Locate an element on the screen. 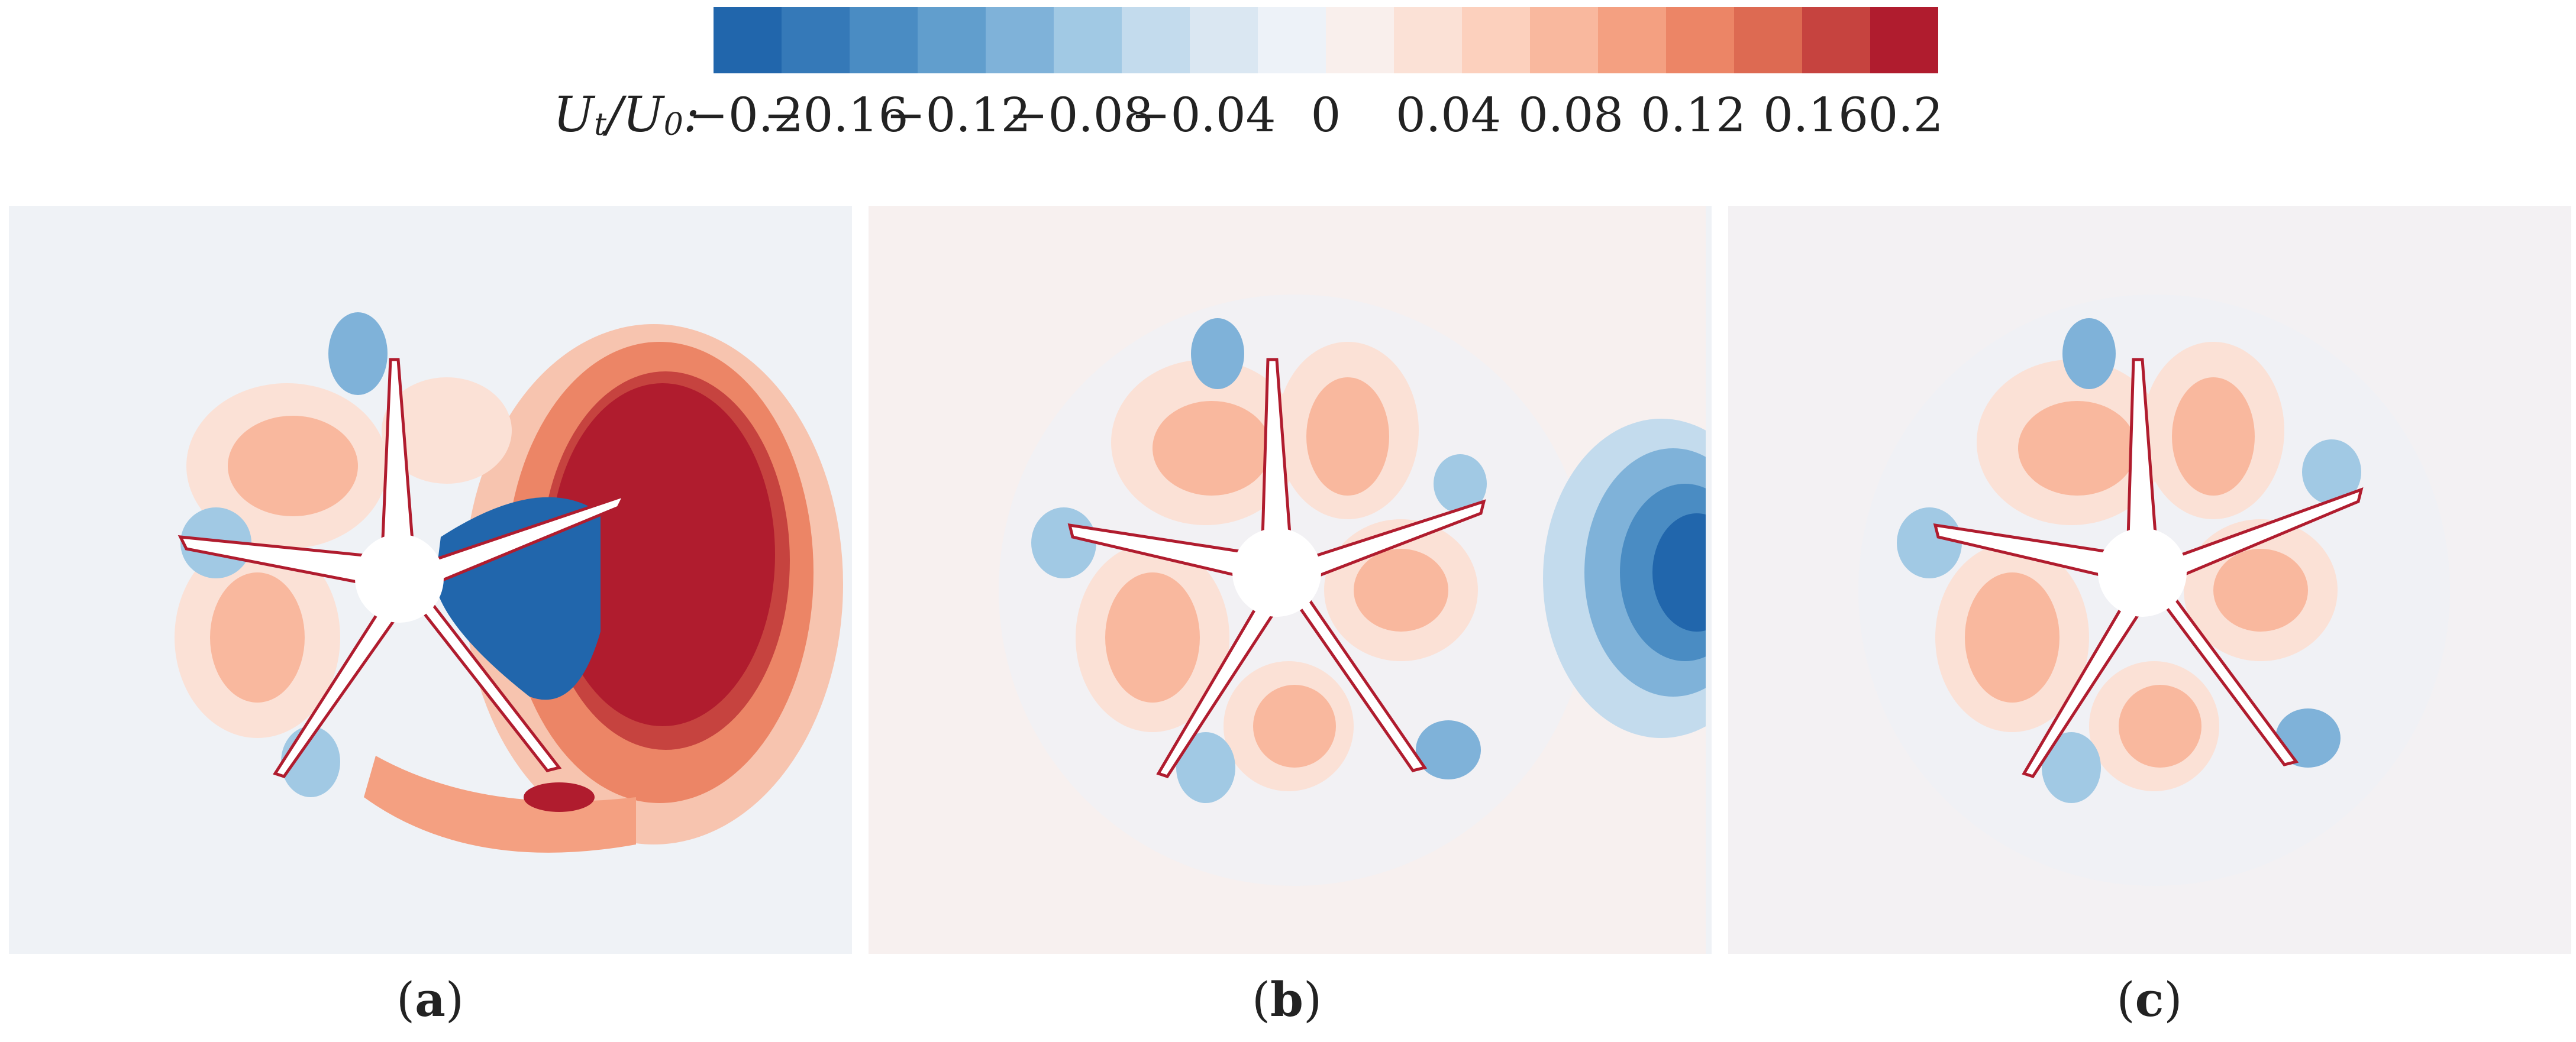 Image resolution: width=2576 pixels, height=1042 pixels. caption-a: (a) is located at coordinates (430, 999).